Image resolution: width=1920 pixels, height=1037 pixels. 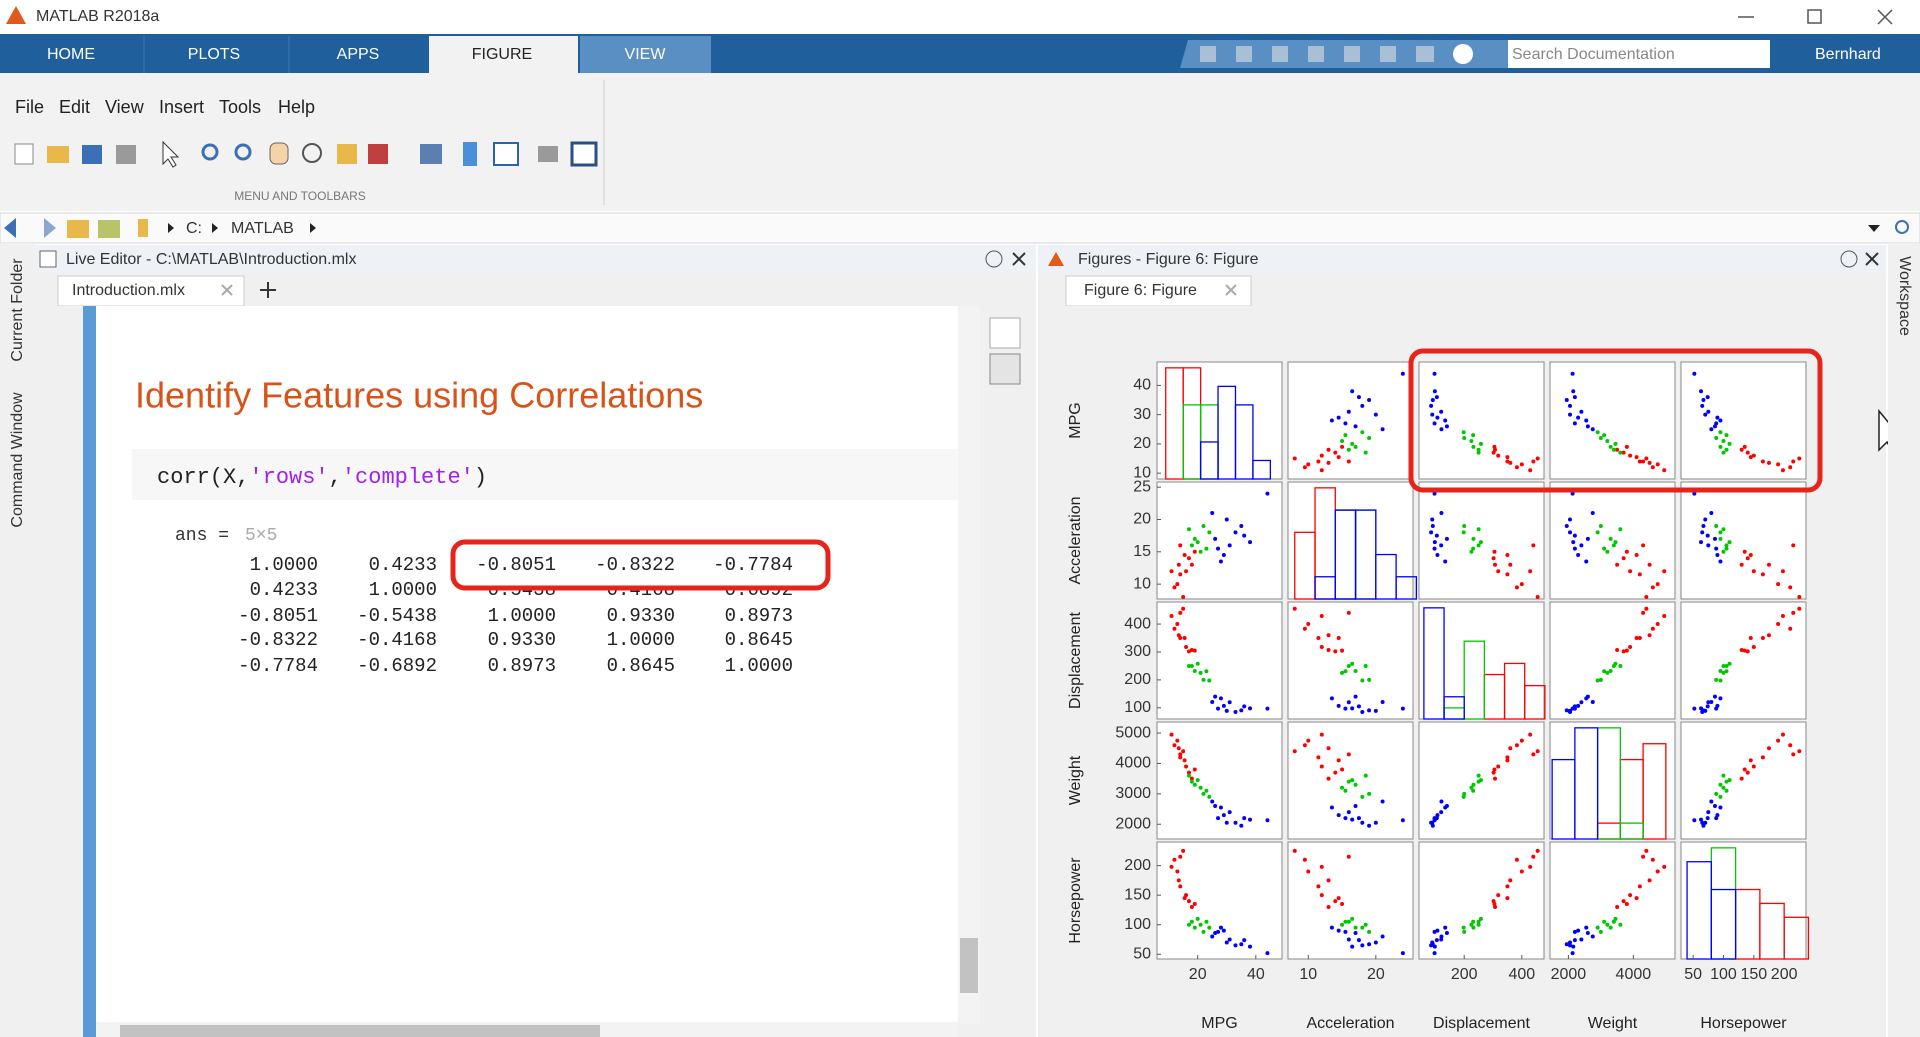 I want to click on help-button, so click(x=1463, y=54).